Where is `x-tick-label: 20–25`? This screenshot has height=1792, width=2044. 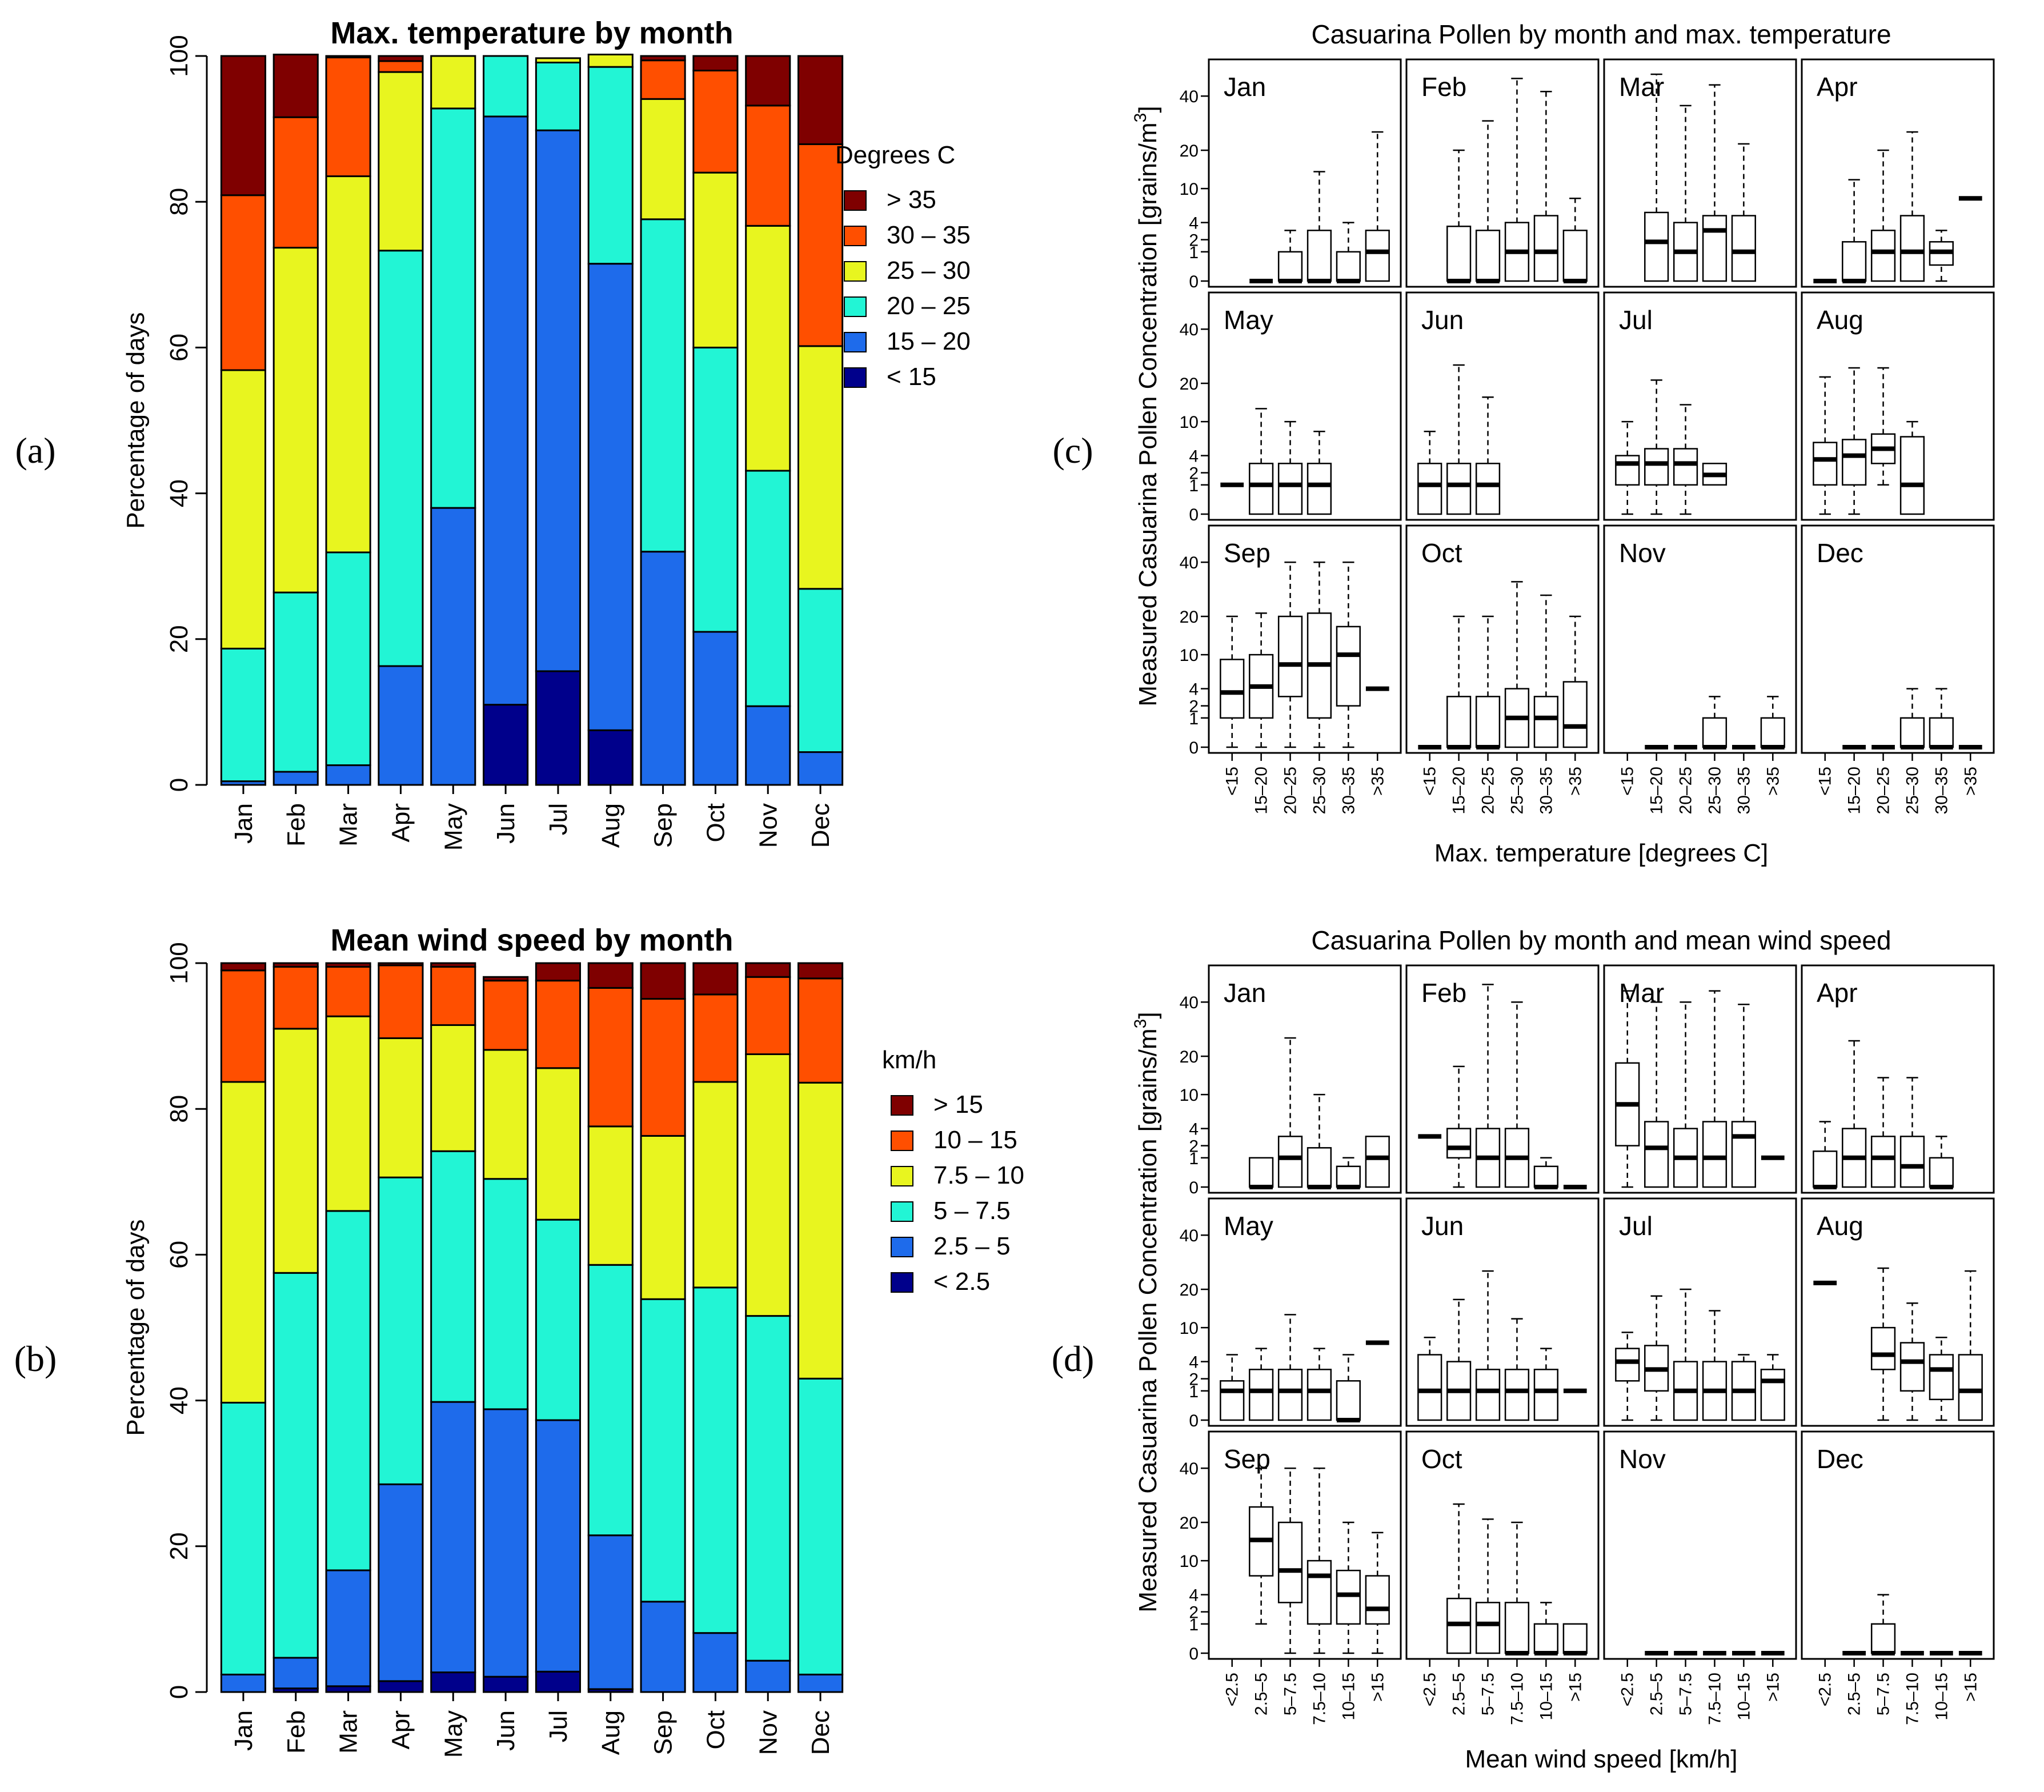 x-tick-label: 20–25 is located at coordinates (1686, 791).